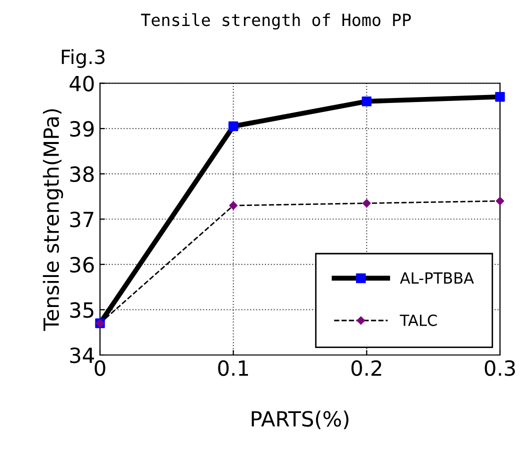 The height and width of the screenshot is (475, 521). I want to click on x-axis-title: PARTS(%), so click(300, 420).